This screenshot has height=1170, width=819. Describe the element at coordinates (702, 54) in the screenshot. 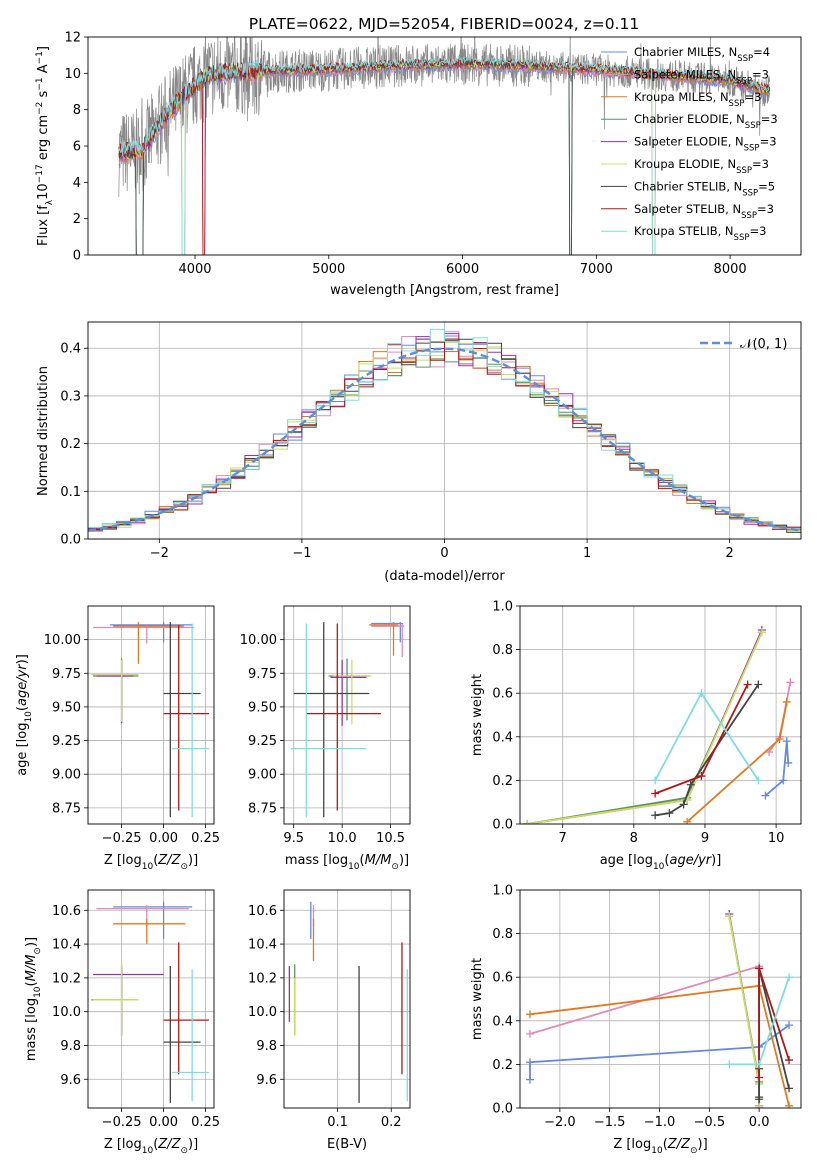

I see `legend-label: Chabrier MILES, NSSP=4` at that location.